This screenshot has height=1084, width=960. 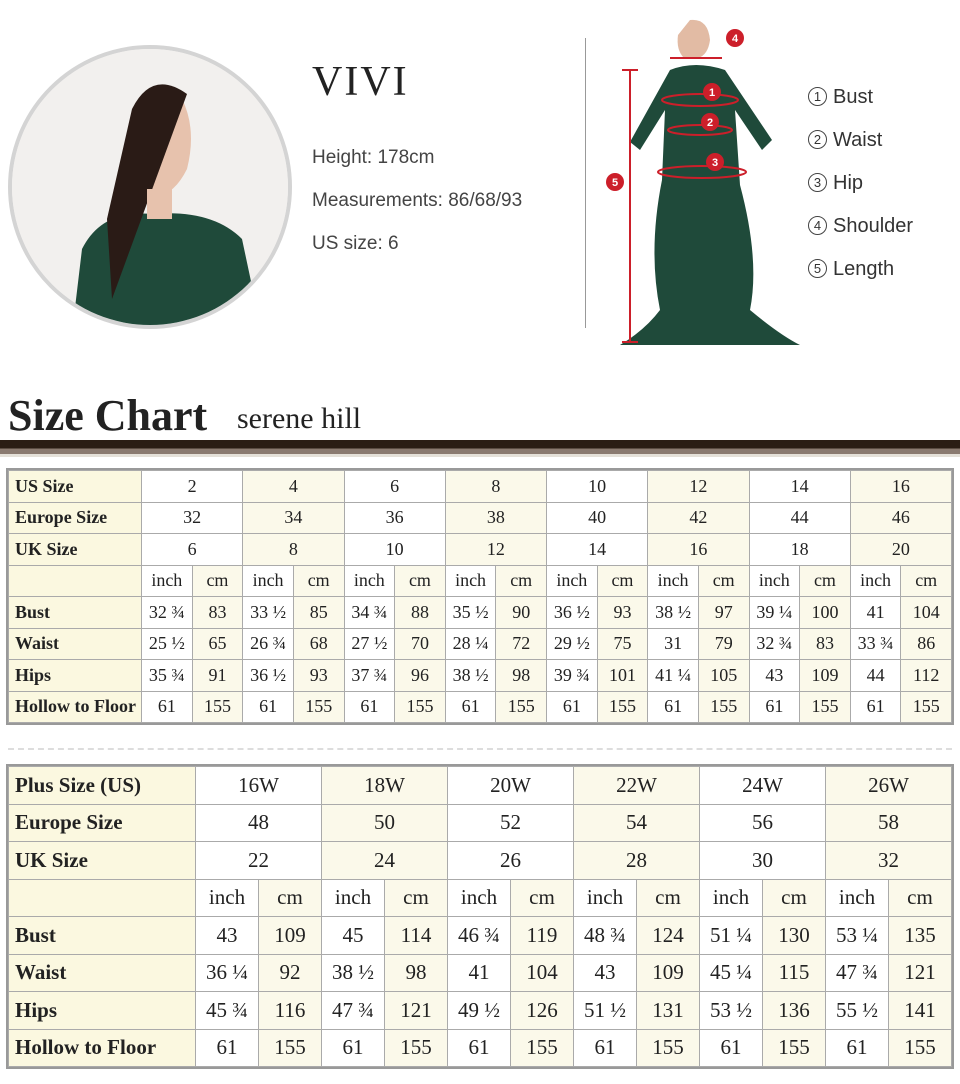 I want to click on size-cell: 32, so click(x=192, y=517).